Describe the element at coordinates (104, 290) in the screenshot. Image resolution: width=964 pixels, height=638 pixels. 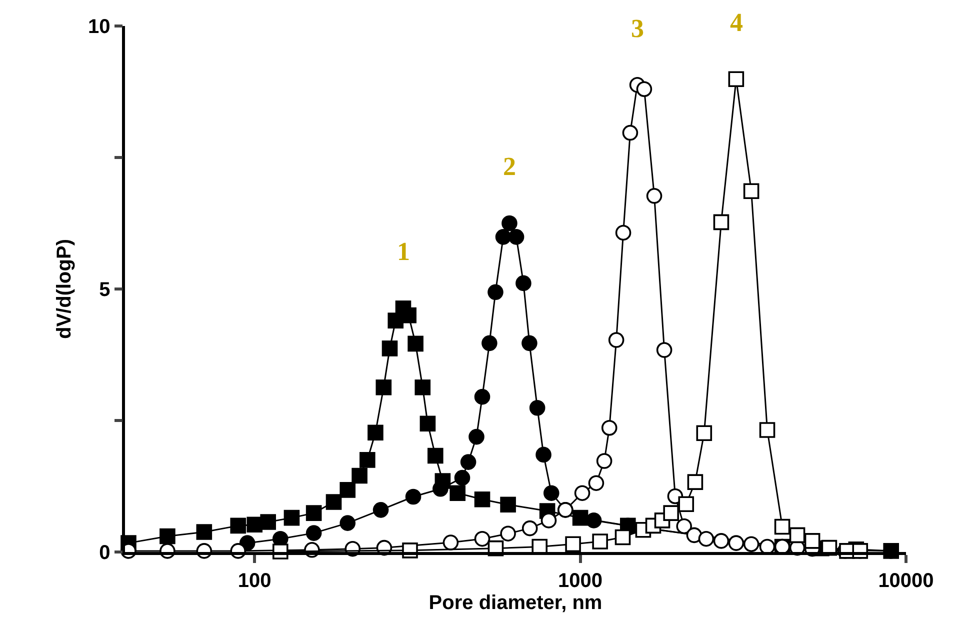
I see `y-tick-label: 5` at that location.